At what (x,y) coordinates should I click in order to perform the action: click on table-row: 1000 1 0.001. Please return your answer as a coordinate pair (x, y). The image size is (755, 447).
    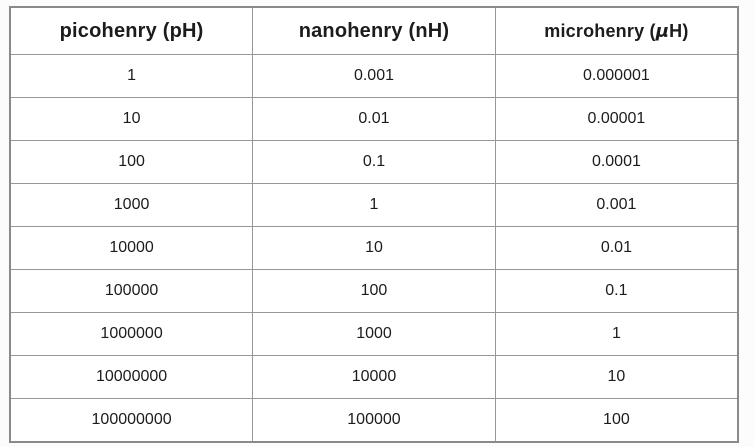
    Looking at the image, I should click on (374, 205).